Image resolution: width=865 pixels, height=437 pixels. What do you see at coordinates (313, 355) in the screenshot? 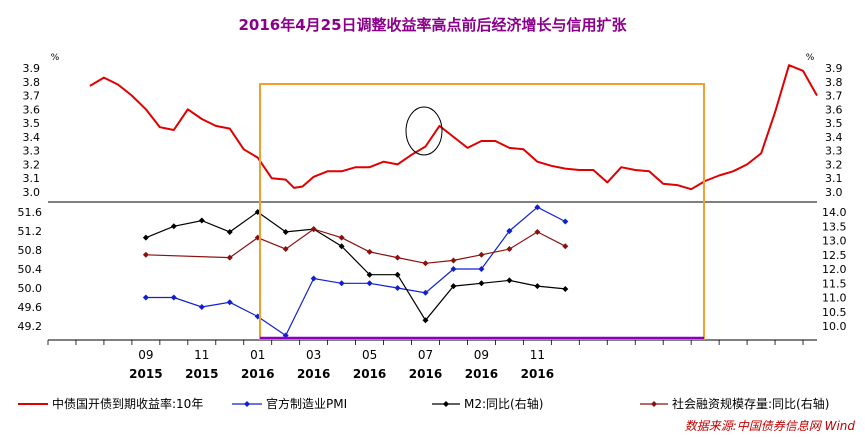
I see `x-tick-label-month: 03` at bounding box center [313, 355].